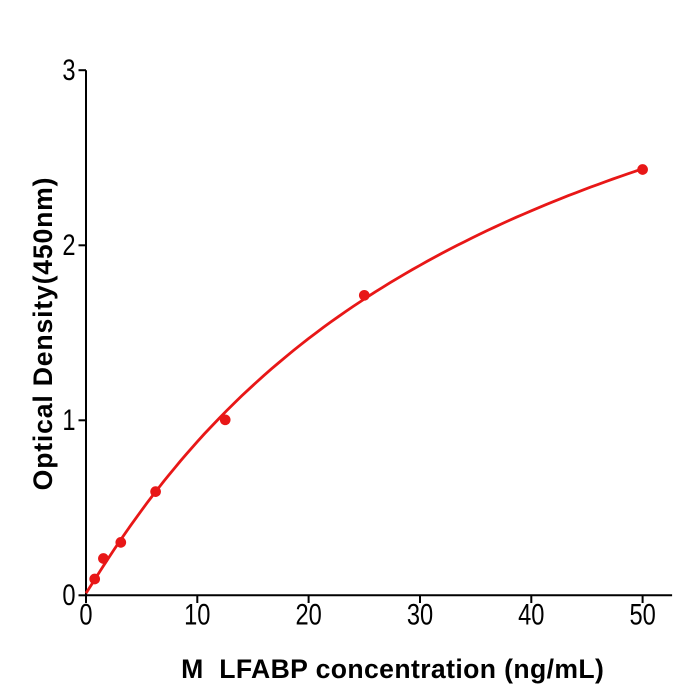  I want to click on svg-text: 2, so click(68, 245).